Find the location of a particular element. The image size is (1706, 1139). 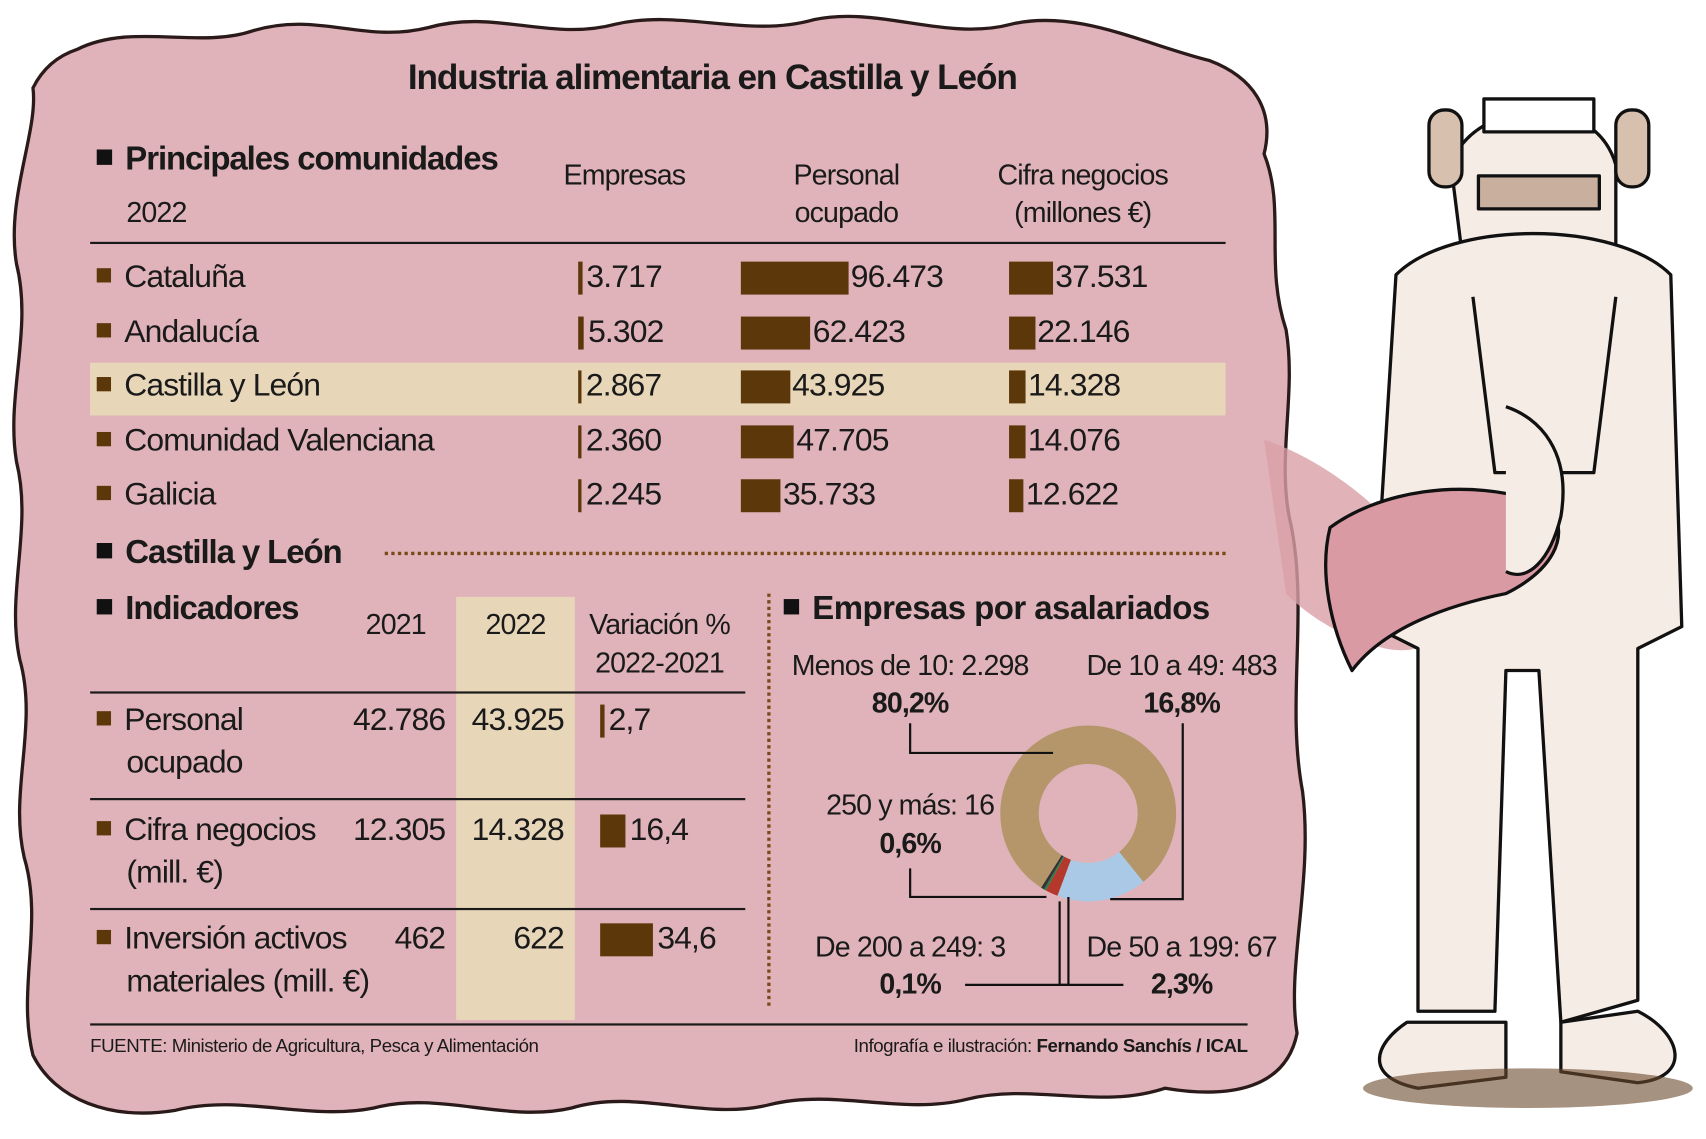

value-empresas: 2.867 is located at coordinates (623, 386).